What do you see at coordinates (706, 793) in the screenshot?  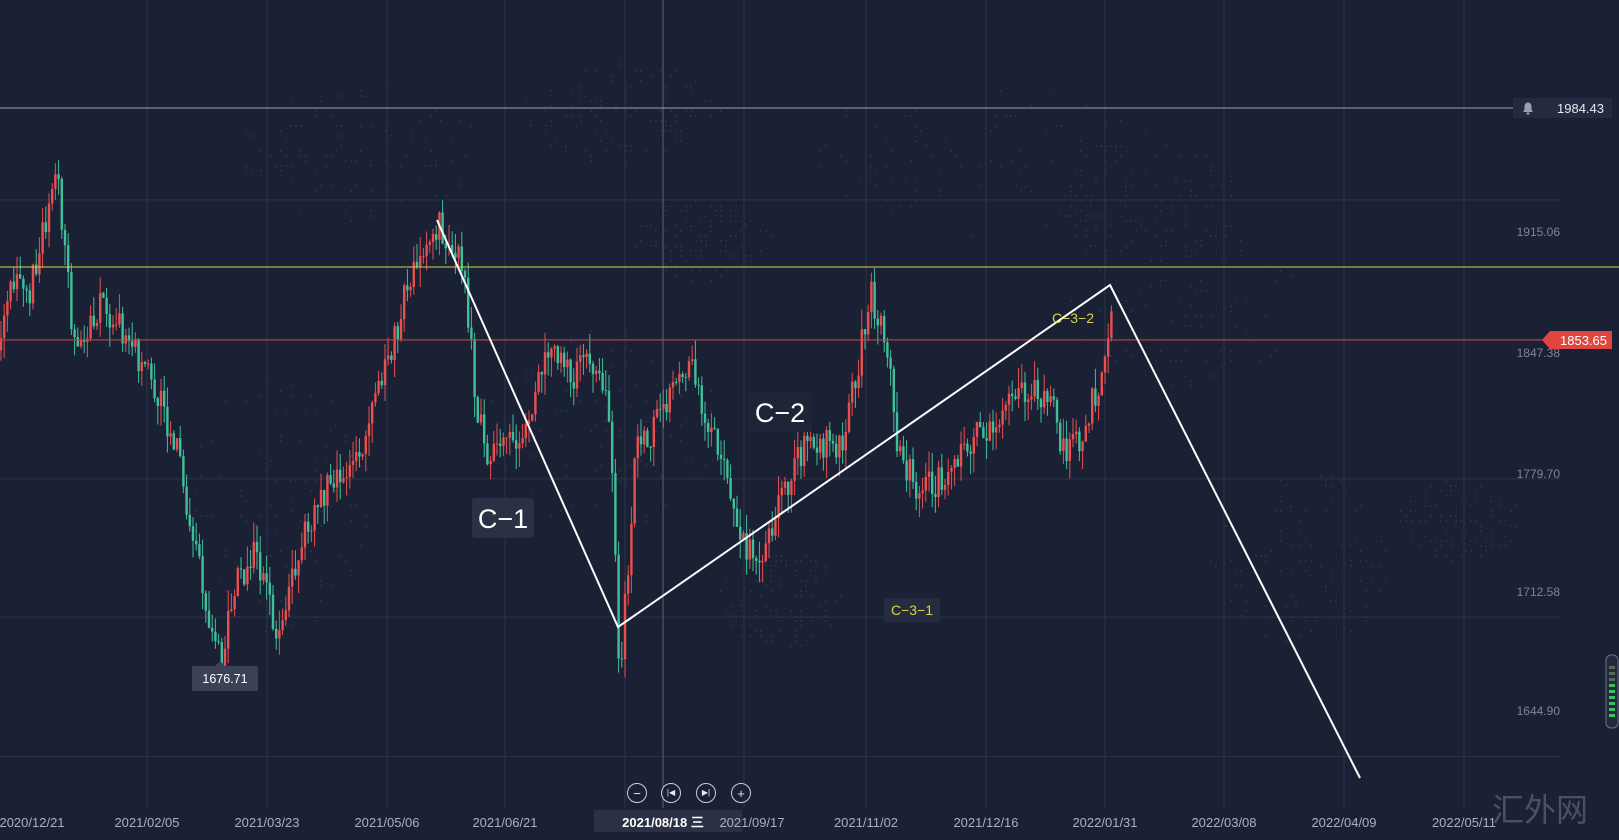 I see `jump-end-button: ▶|` at bounding box center [706, 793].